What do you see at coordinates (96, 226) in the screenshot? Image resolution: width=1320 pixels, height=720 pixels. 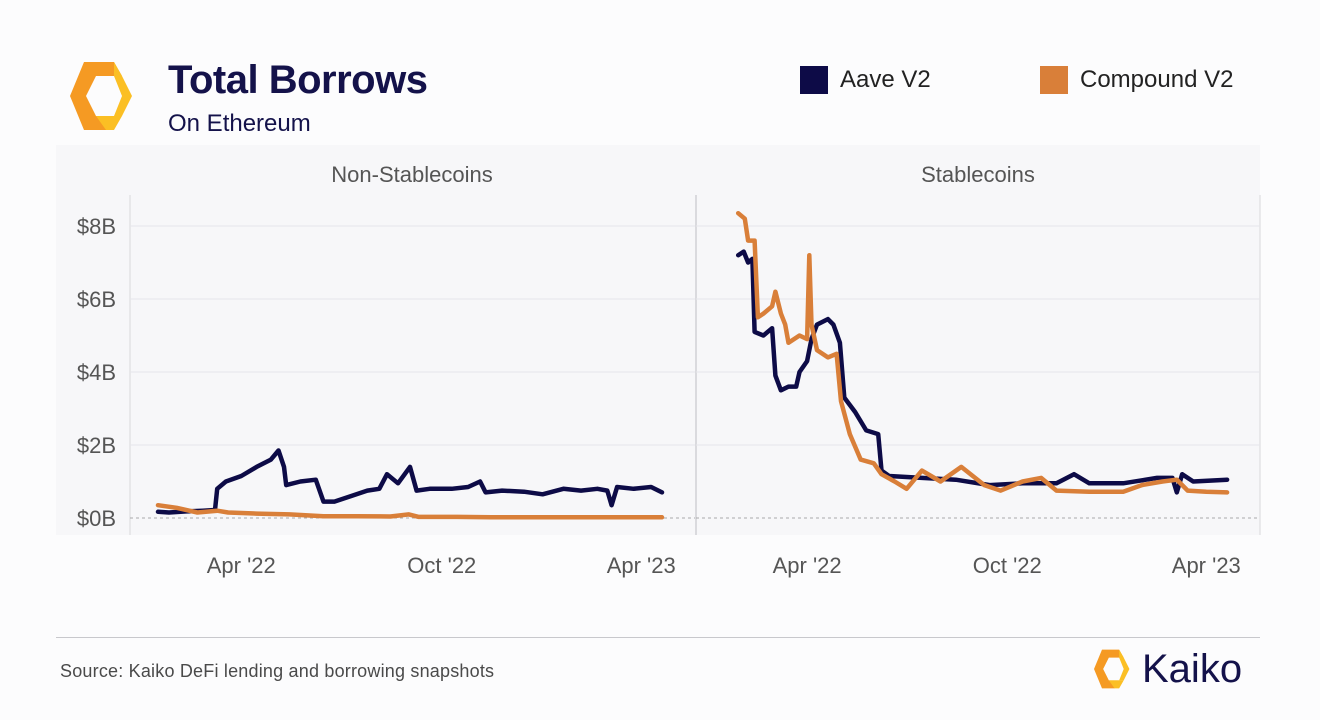 I see `y-tick-label: $8B` at bounding box center [96, 226].